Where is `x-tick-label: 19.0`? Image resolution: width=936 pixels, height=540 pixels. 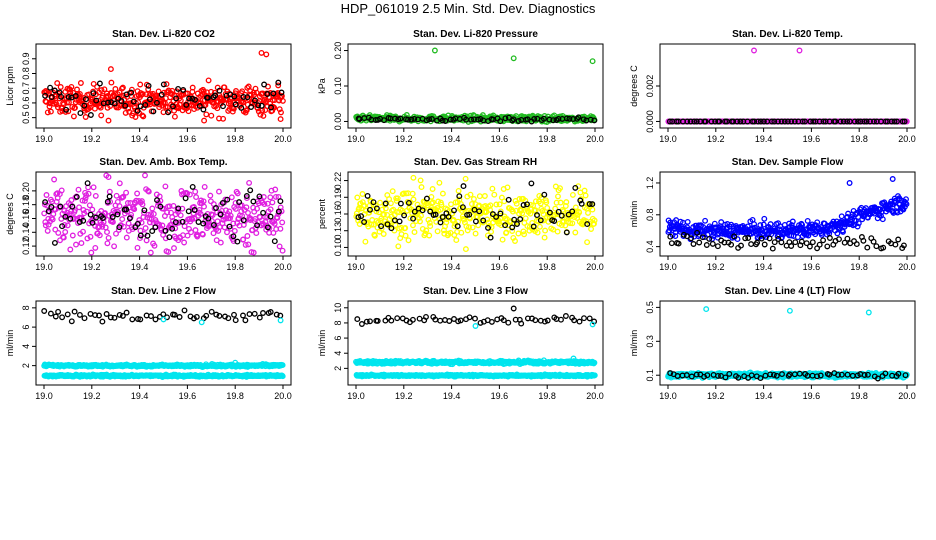 x-tick-label: 19.0 is located at coordinates (668, 267).